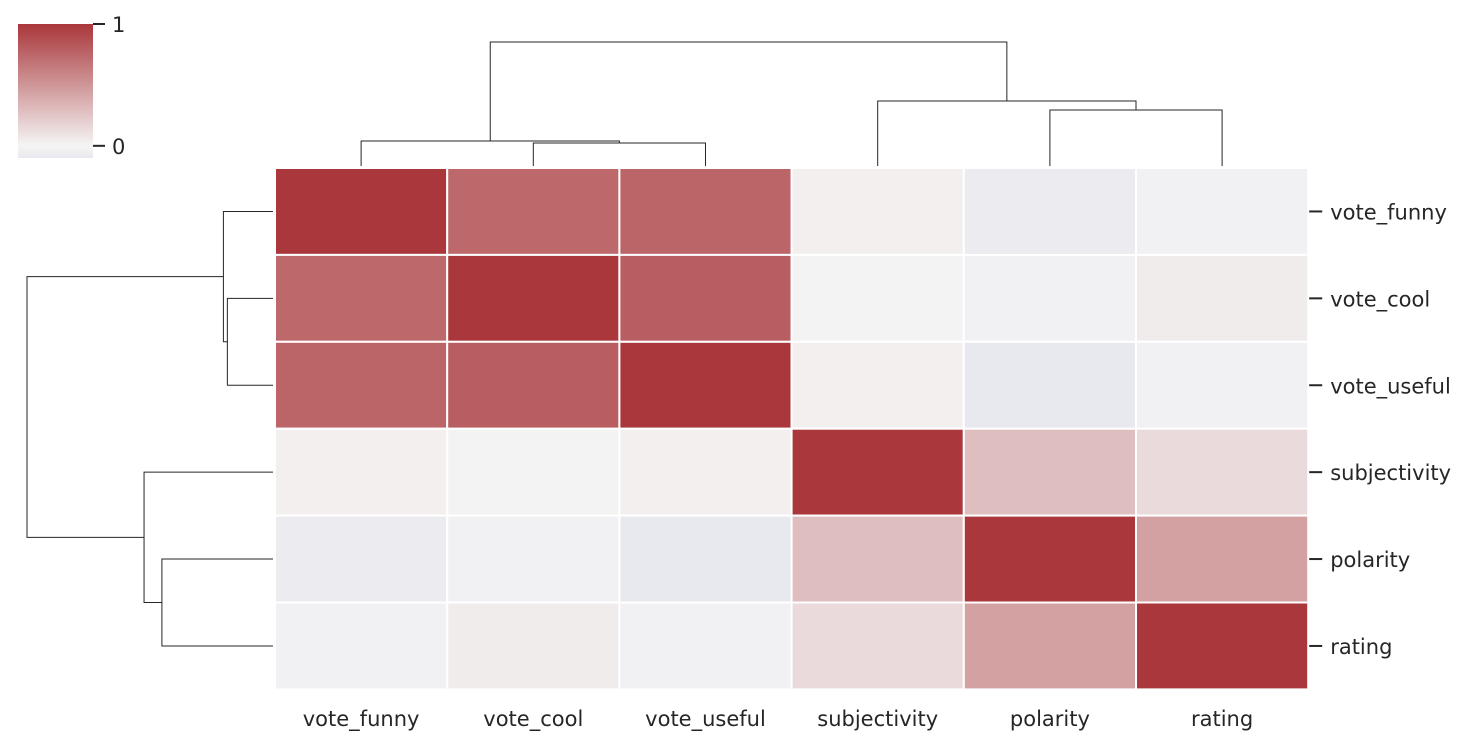 This screenshot has height=747, width=1475. What do you see at coordinates (118, 147) in the screenshot?
I see `colorbar-tick-label: 0` at bounding box center [118, 147].